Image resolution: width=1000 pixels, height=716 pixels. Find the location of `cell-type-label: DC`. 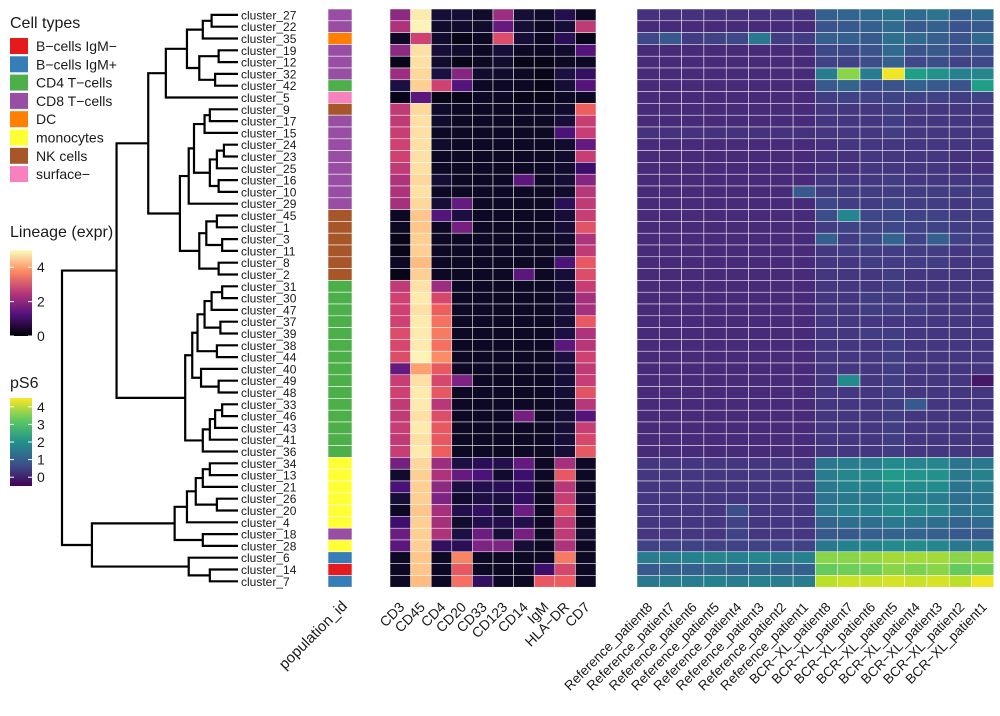

cell-type-label: DC is located at coordinates (46, 119).